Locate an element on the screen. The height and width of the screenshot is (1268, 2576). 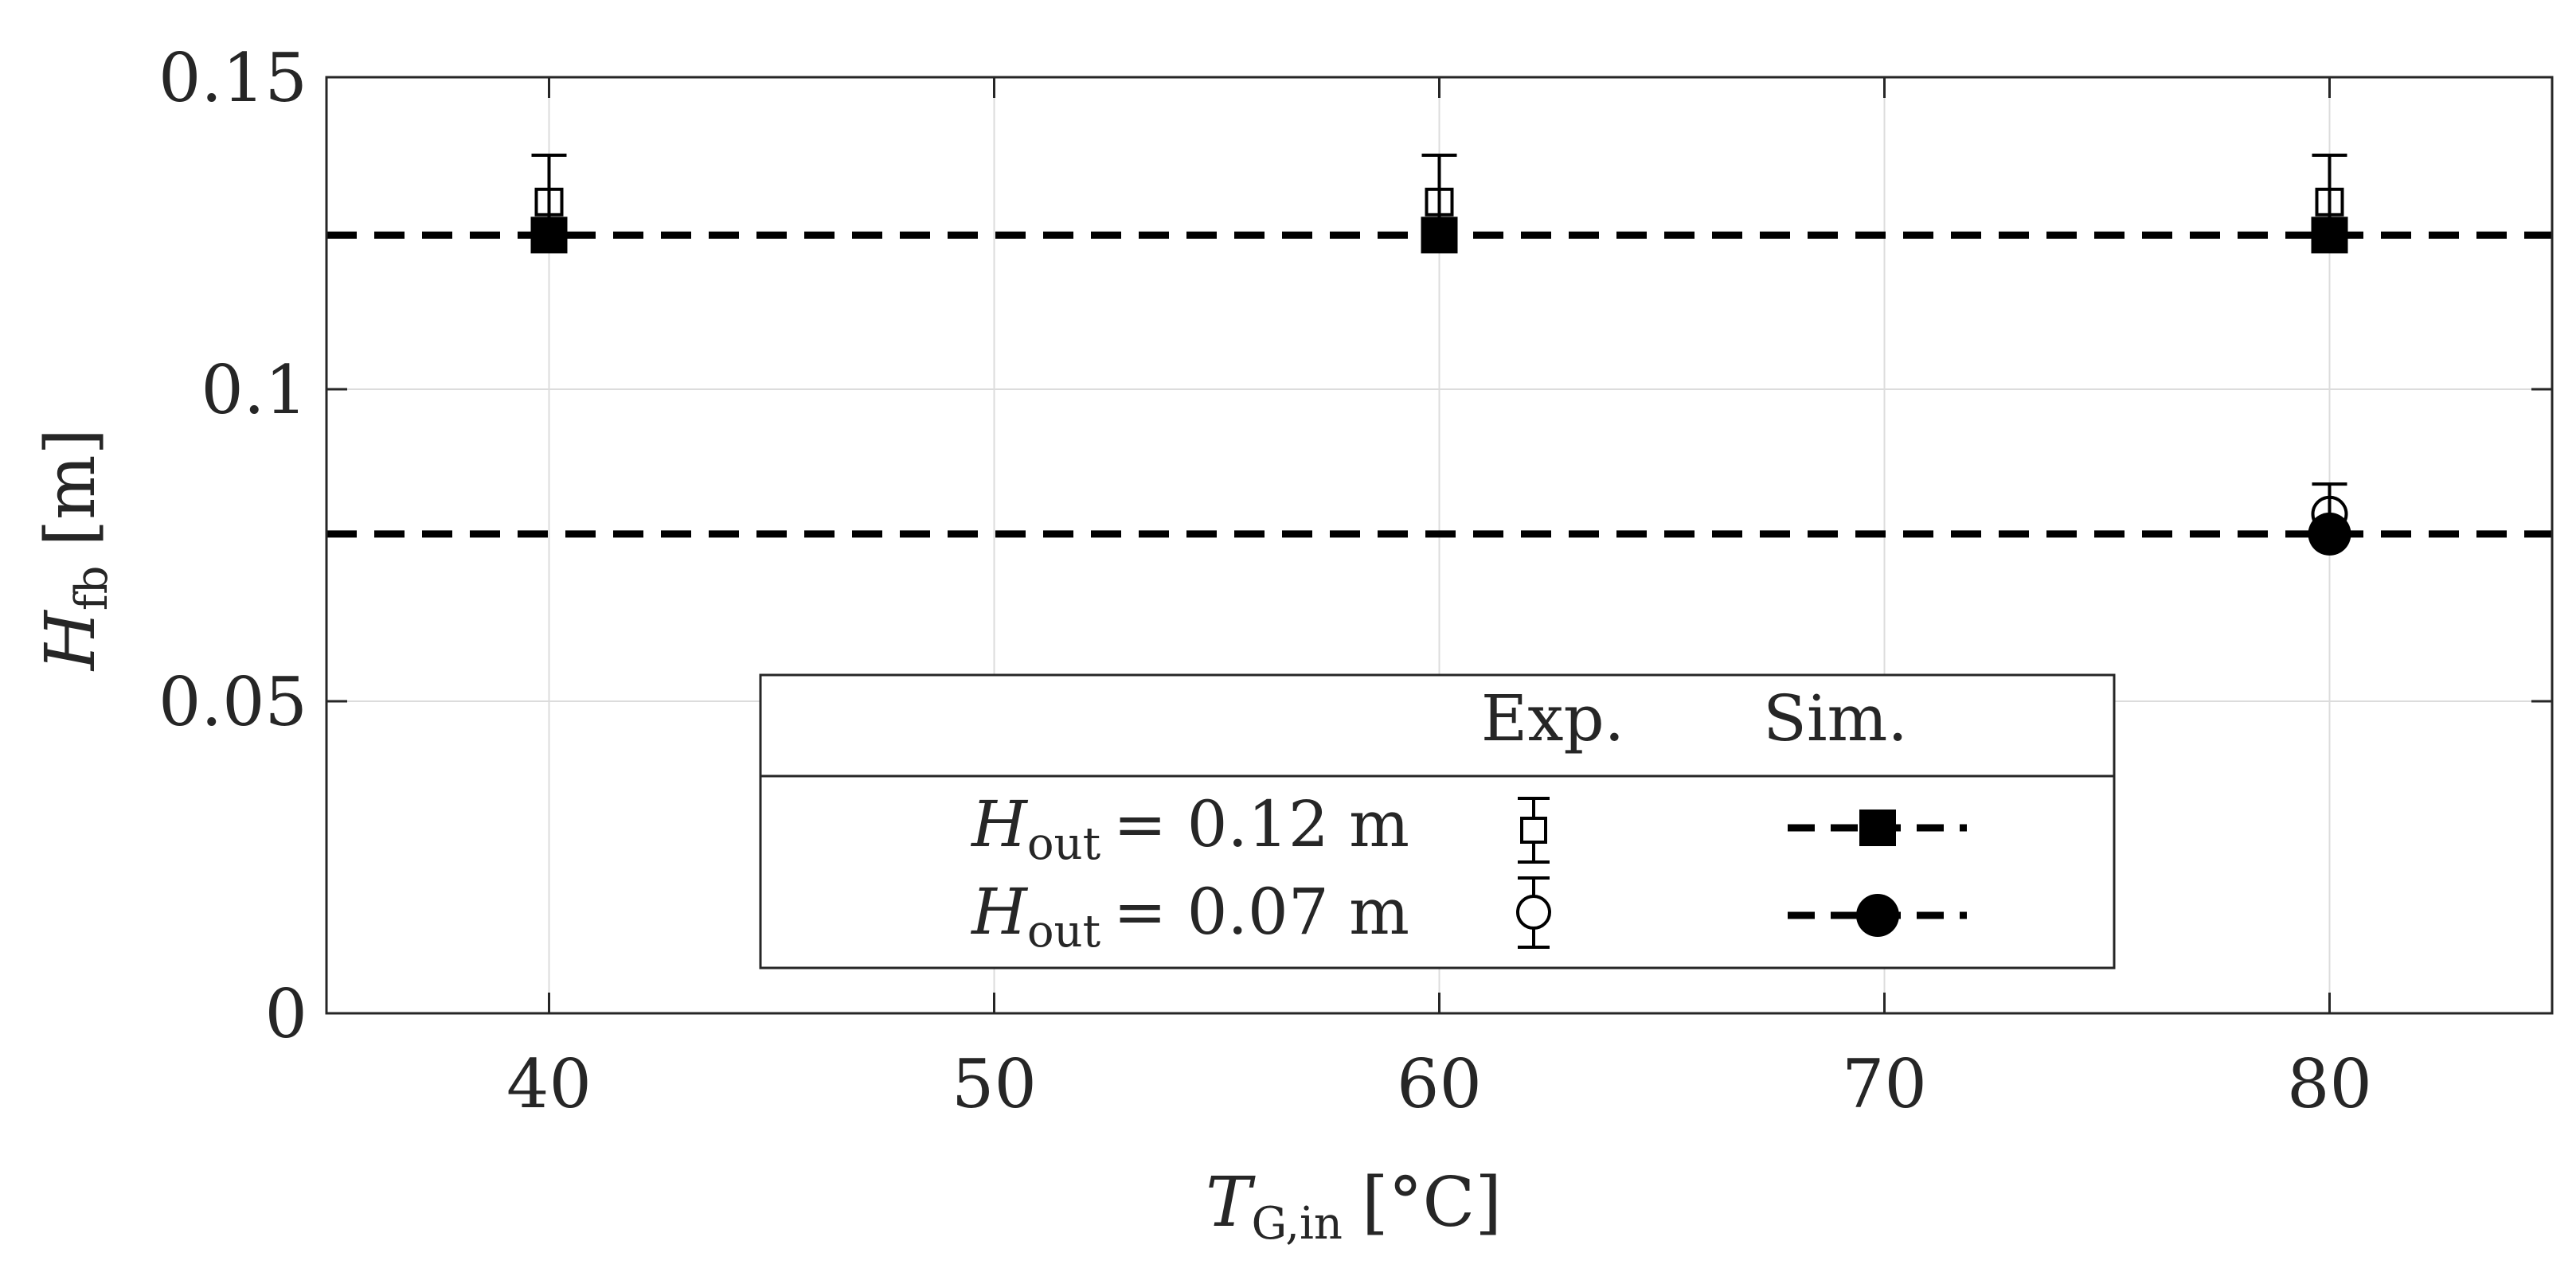
legend-entry-2-label: Hout = 0.07 m is located at coordinates (1189, 916).